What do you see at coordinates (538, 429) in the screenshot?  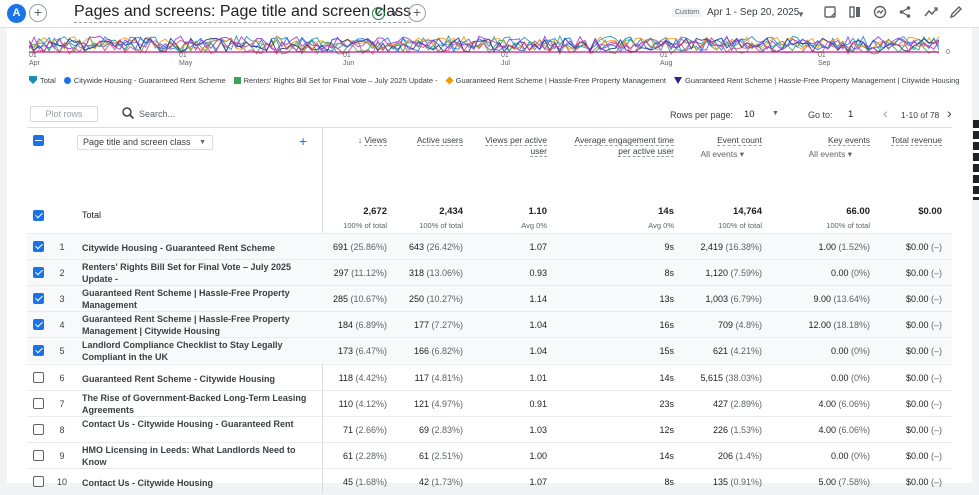 I see `metric-cell: 1.03` at bounding box center [538, 429].